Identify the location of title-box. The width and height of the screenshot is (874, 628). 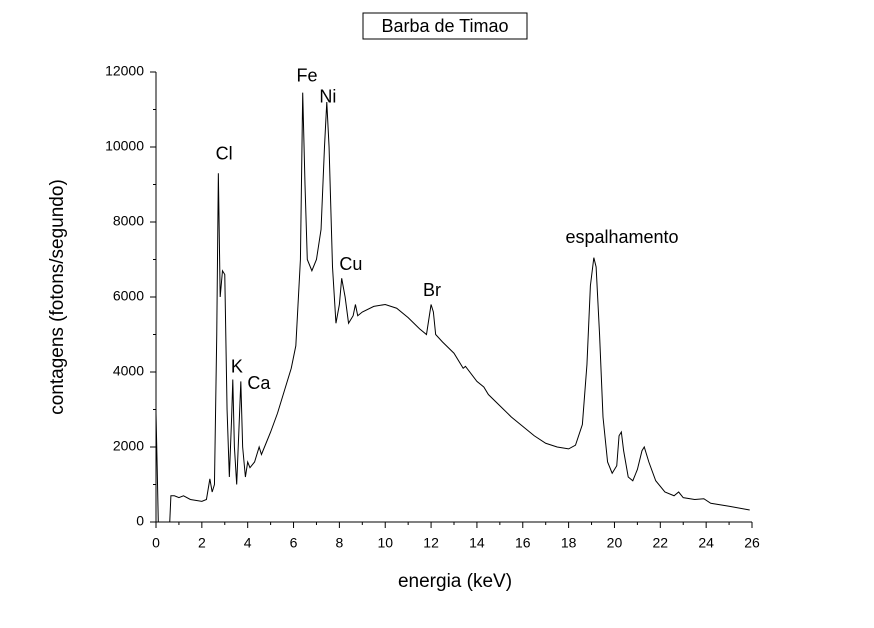
(445, 26).